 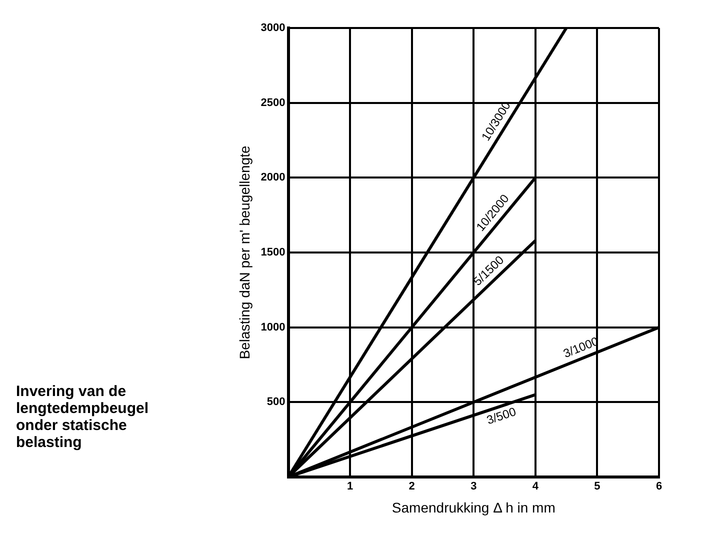 I want to click on y-tick-label: 500, so click(x=276, y=402).